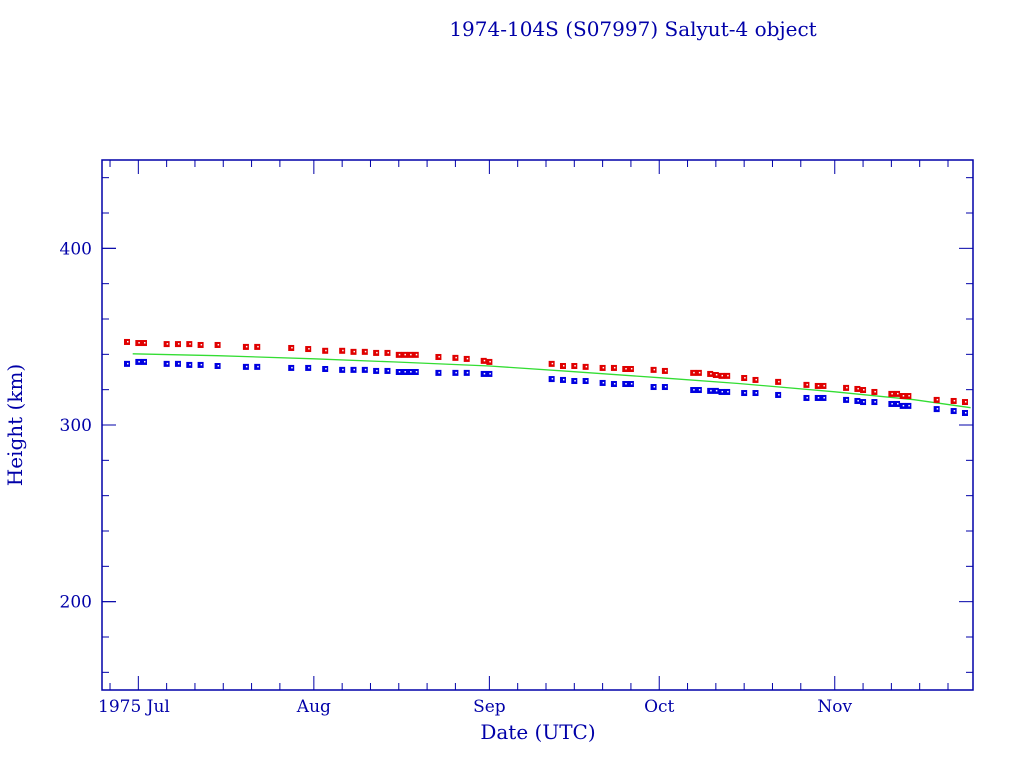 The image size is (1024, 768). I want to click on chart-title: 1974-104S (S07997) Salyut-4 object, so click(632, 29).